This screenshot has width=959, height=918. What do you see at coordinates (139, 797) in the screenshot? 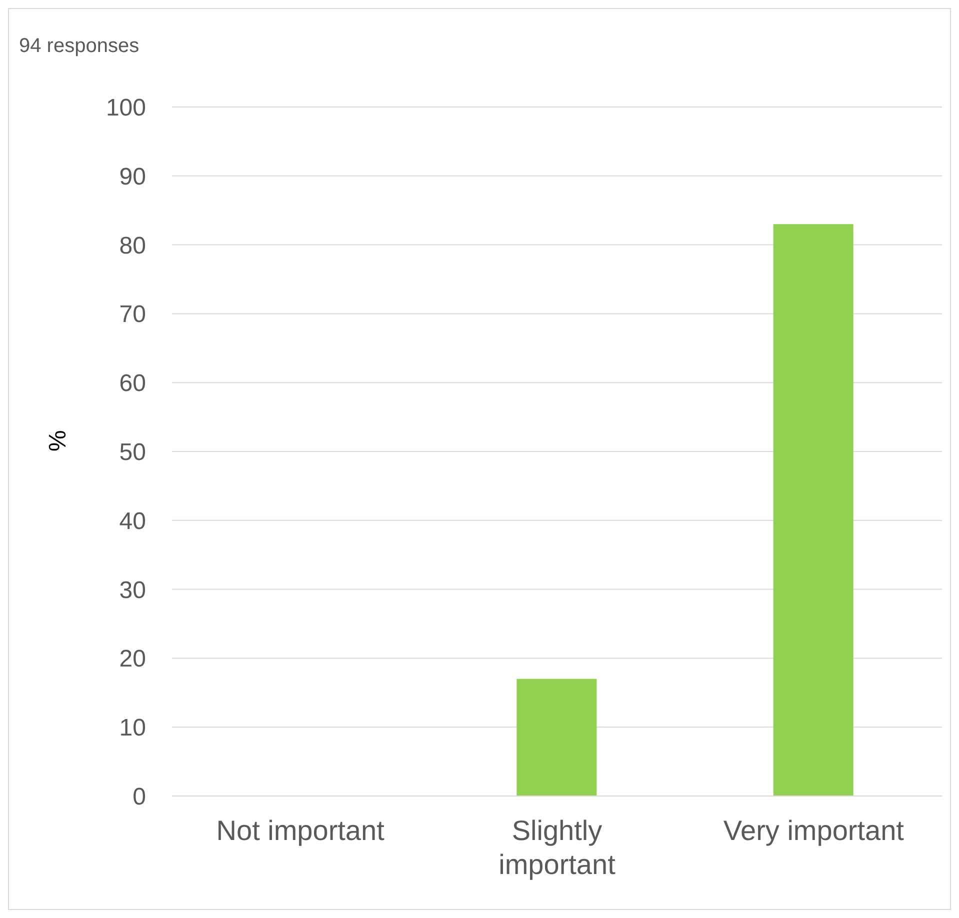
I see `y-tick-label: 0` at bounding box center [139, 797].